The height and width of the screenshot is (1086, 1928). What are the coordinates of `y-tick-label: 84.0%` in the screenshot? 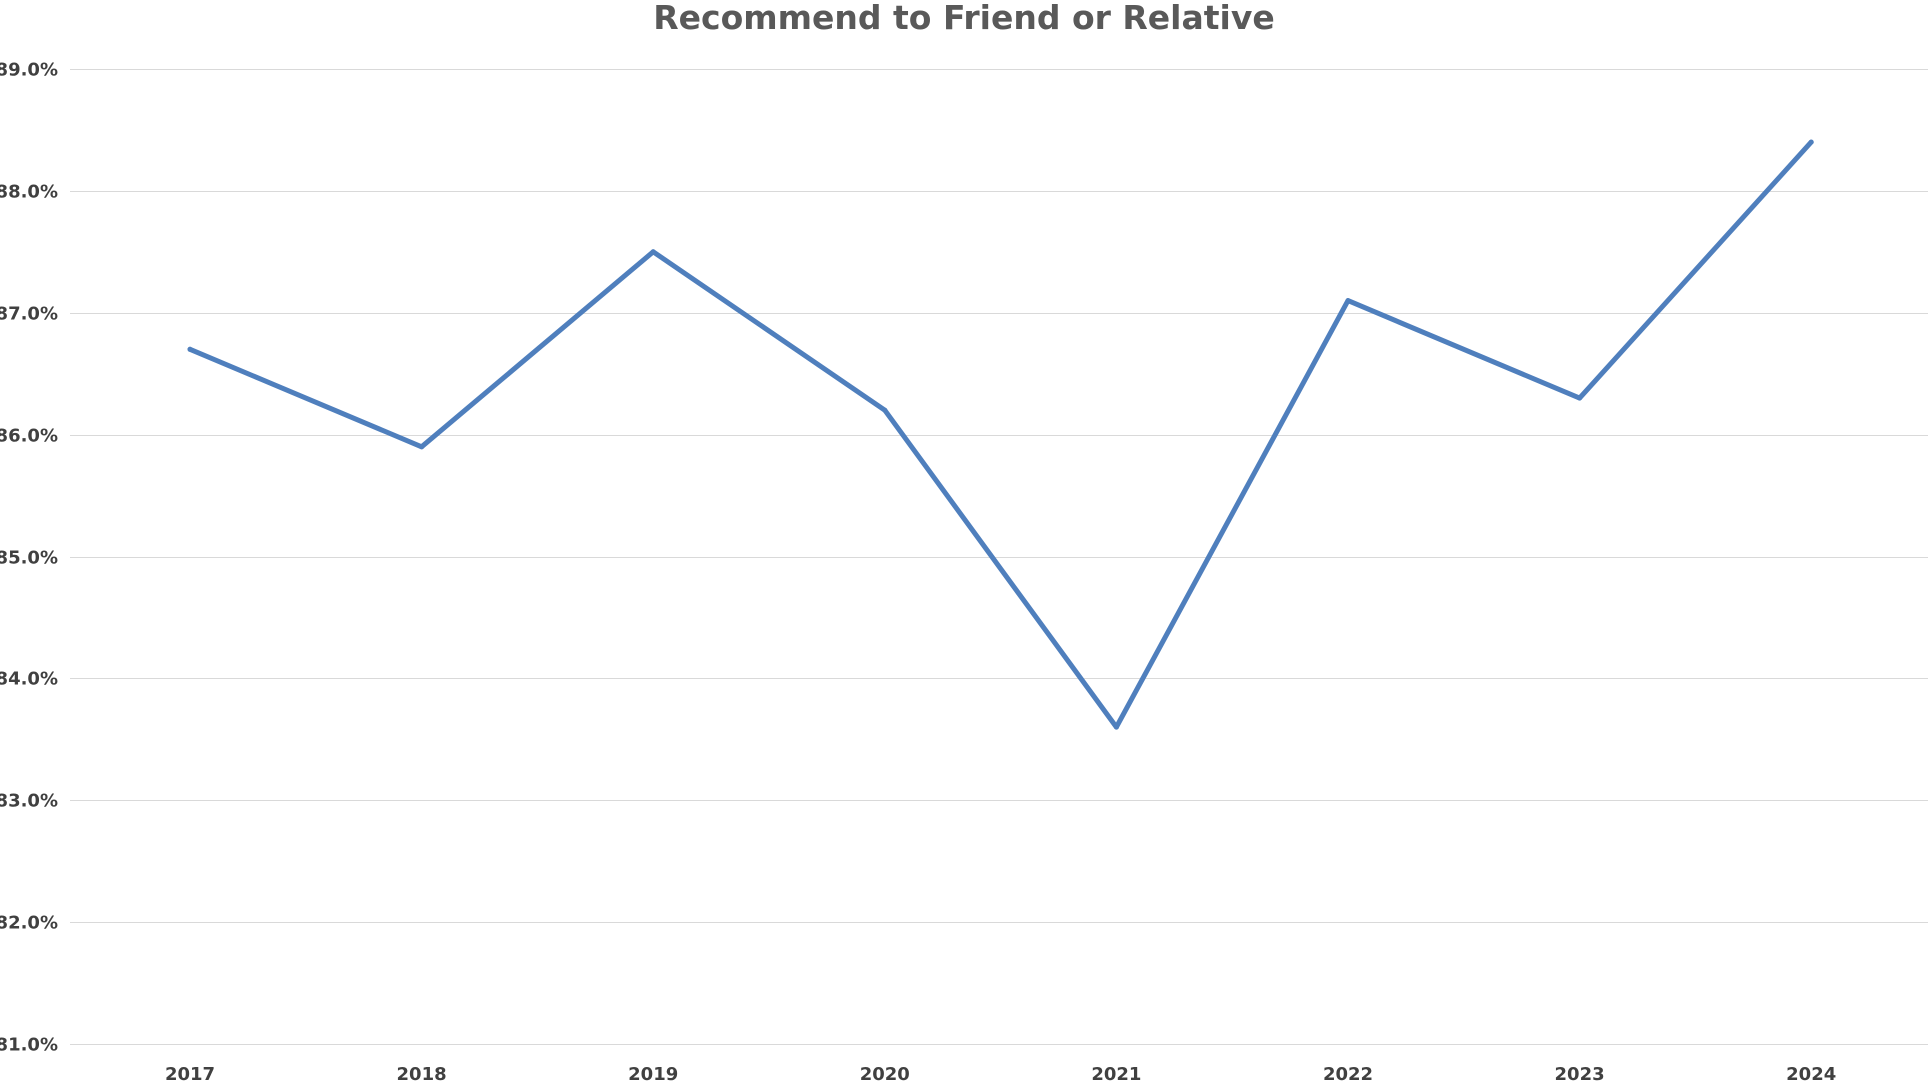 It's located at (29, 679).